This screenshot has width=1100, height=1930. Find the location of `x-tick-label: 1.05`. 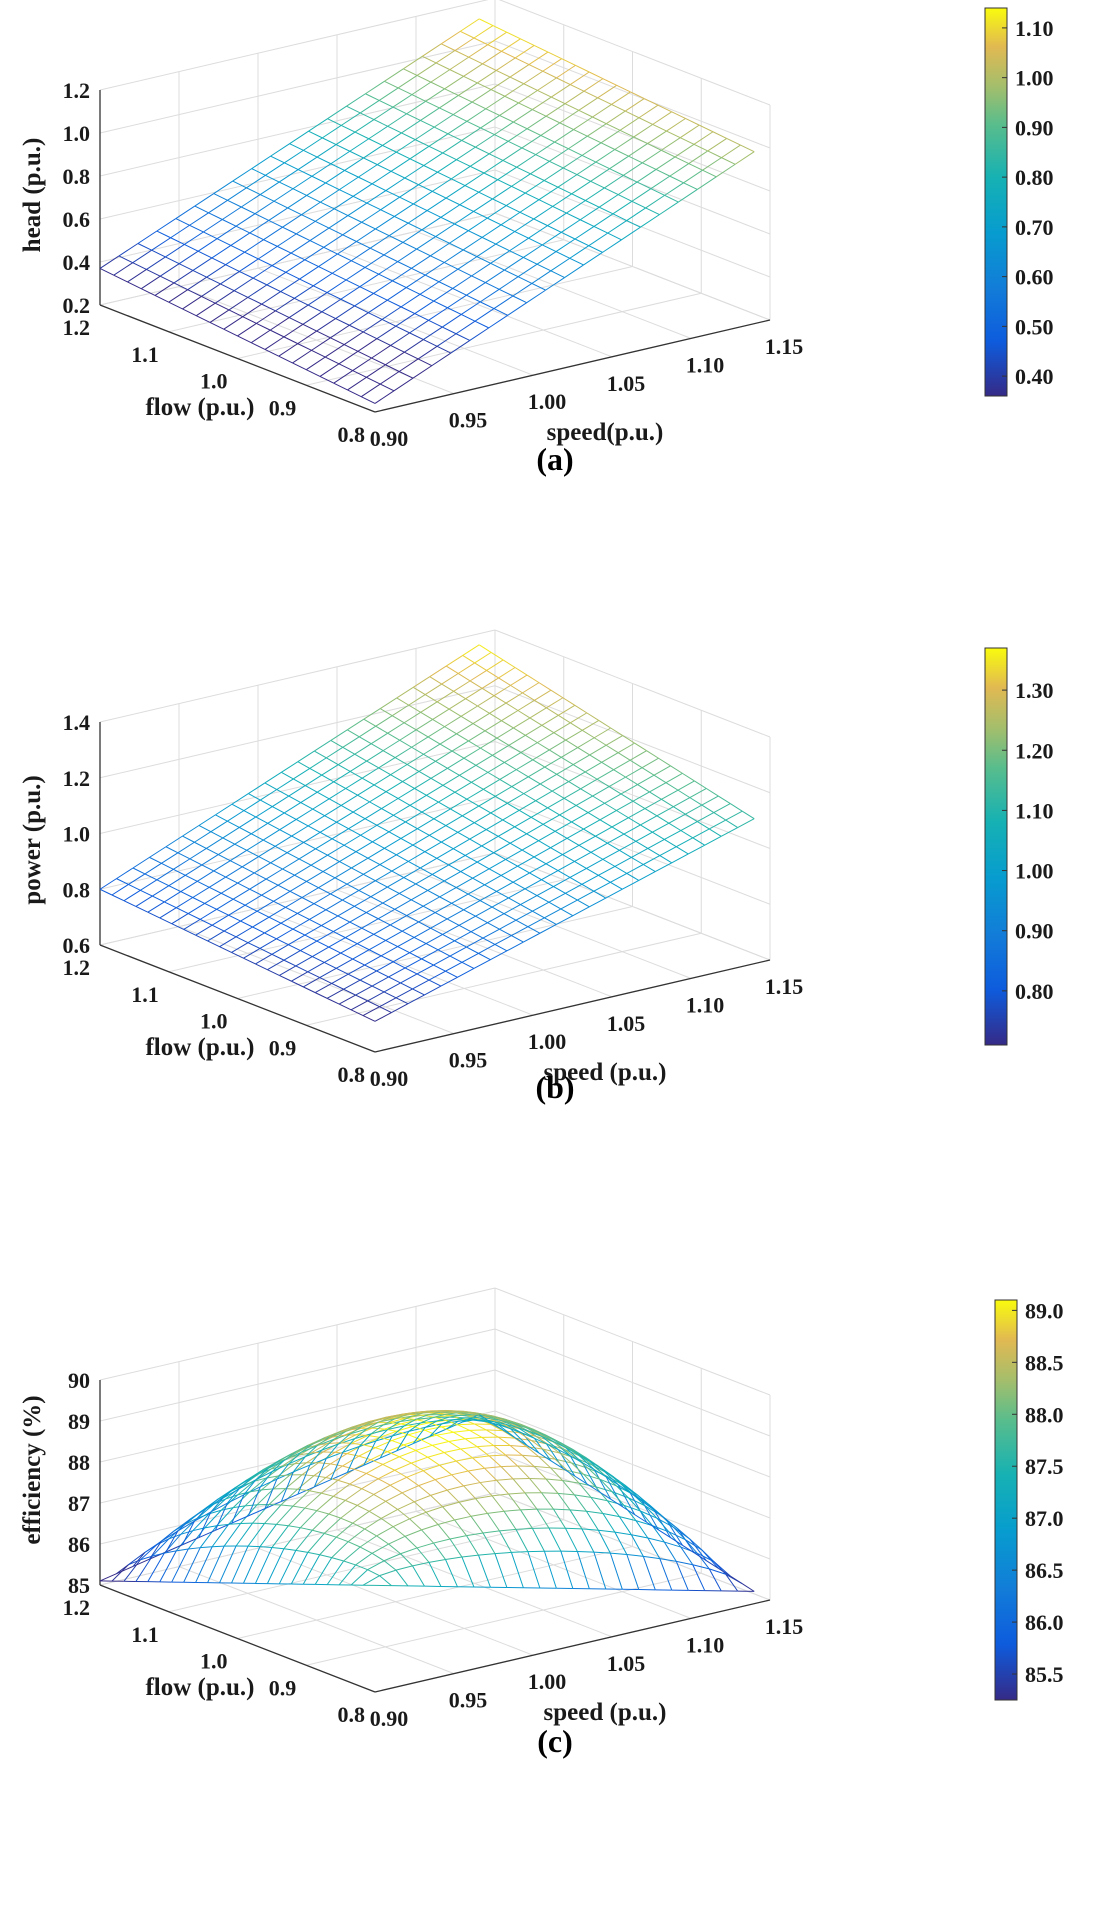

x-tick-label: 1.05 is located at coordinates (626, 1023).